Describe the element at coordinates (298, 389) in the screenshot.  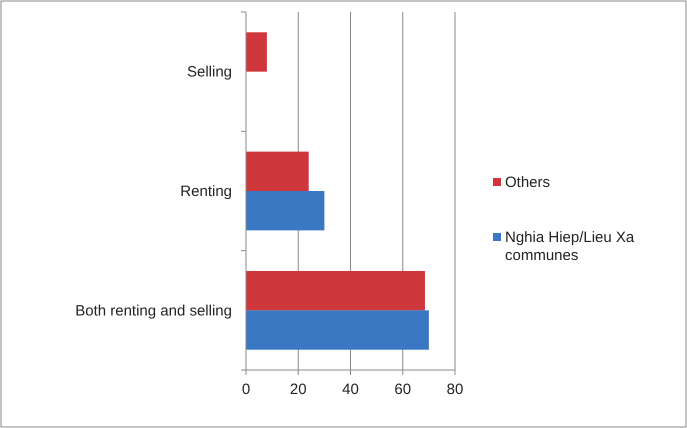
I see `x-tick-label: 20` at that location.